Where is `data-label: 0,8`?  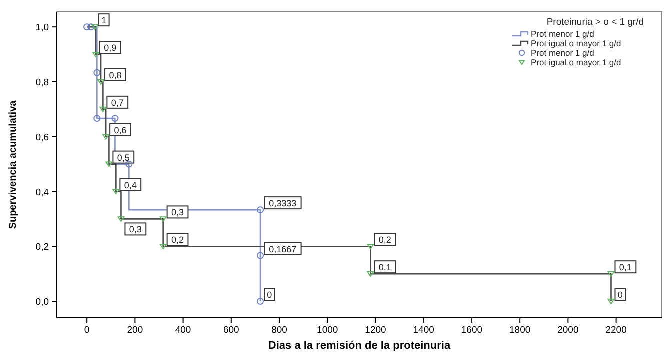 data-label: 0,8 is located at coordinates (115, 75).